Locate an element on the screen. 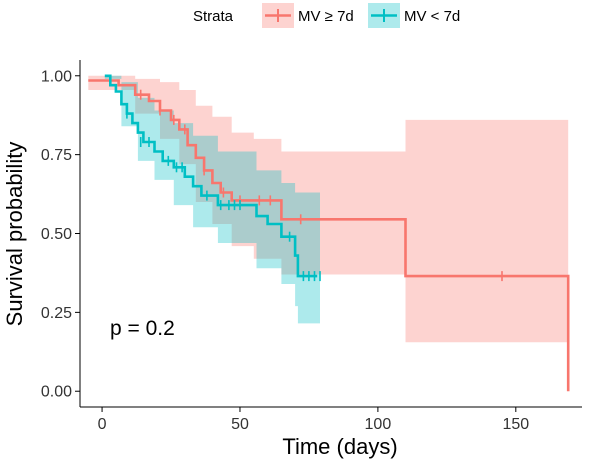 The height and width of the screenshot is (465, 598). y-tick-label: 0.50 is located at coordinates (56, 234).